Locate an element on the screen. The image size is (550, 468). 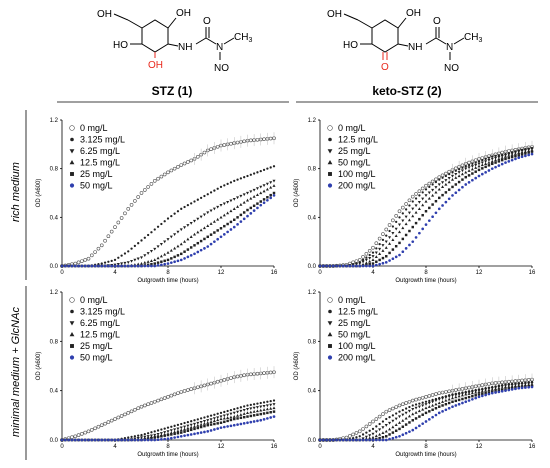
series-blue-dot is located at coordinates (426, 413).